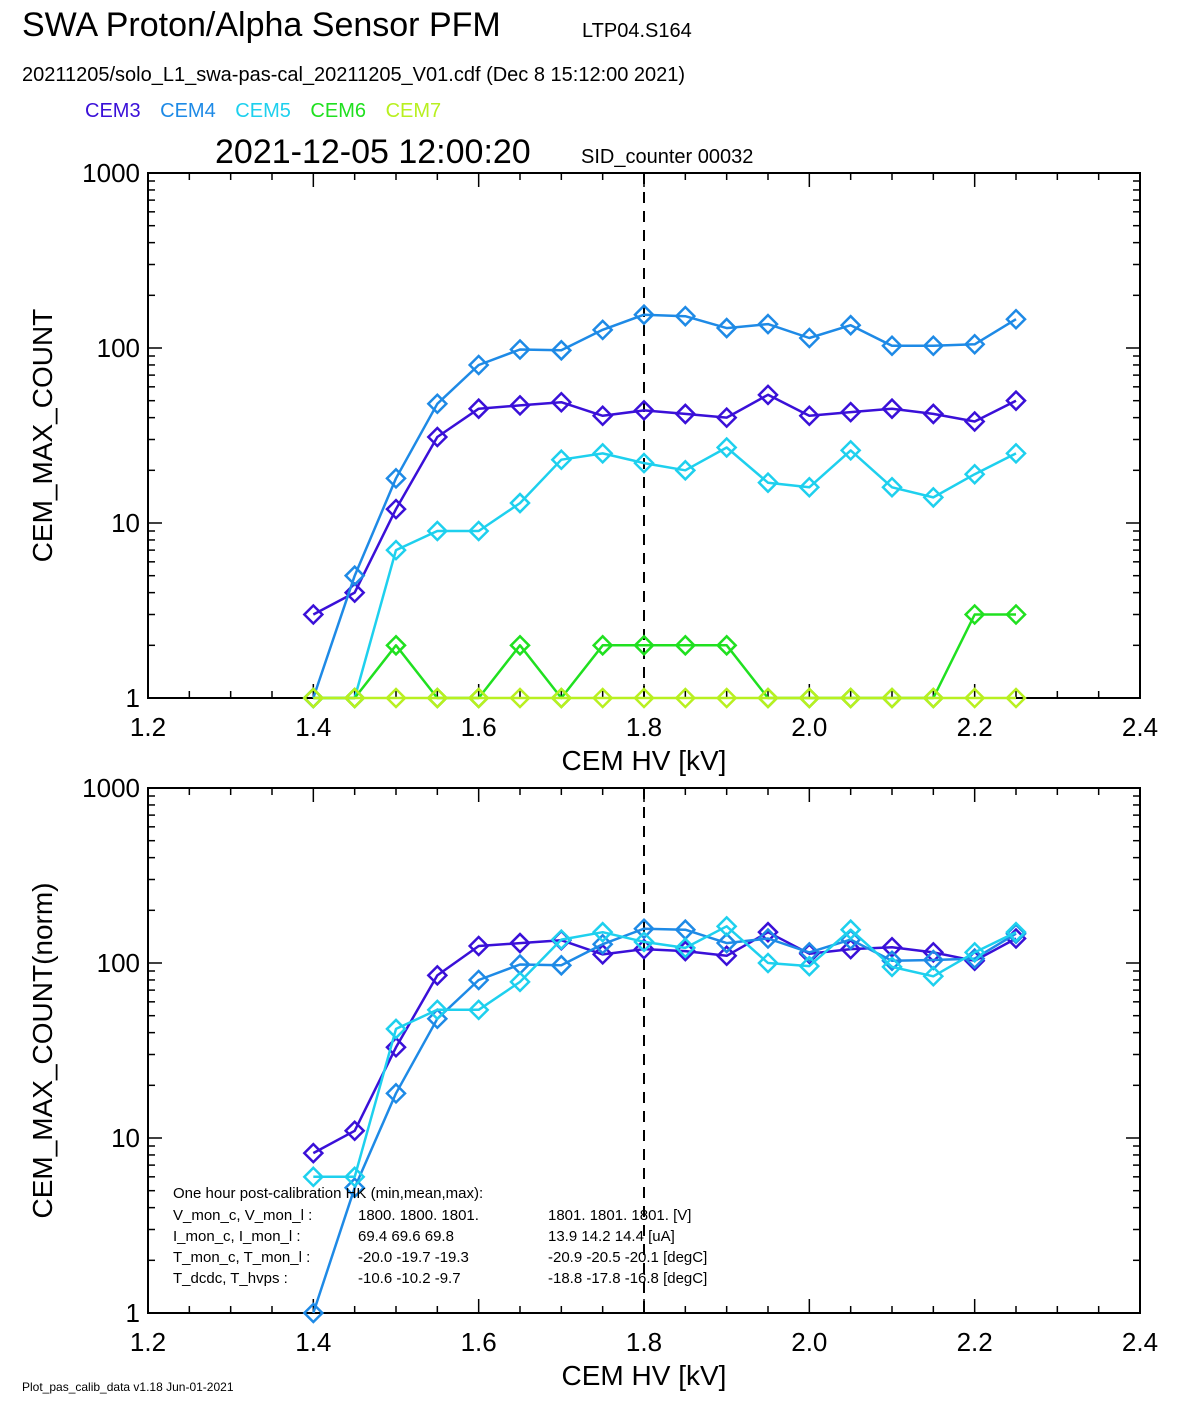 Image resolution: width=1201 pixels, height=1411 pixels. I want to click on x-tick-label: 1.2, so click(148, 727).